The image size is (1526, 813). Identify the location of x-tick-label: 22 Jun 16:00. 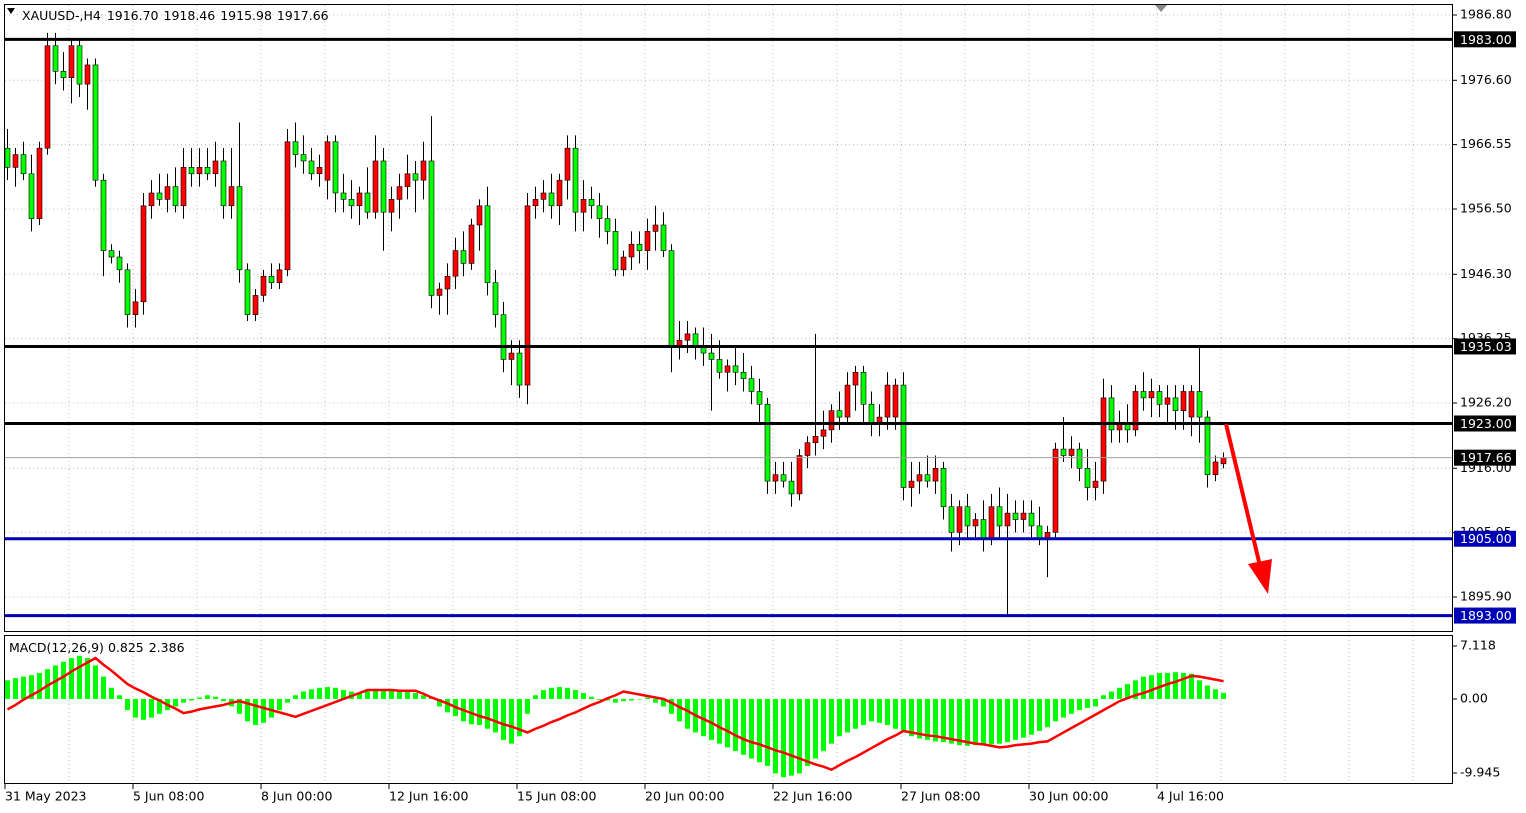
(812, 796).